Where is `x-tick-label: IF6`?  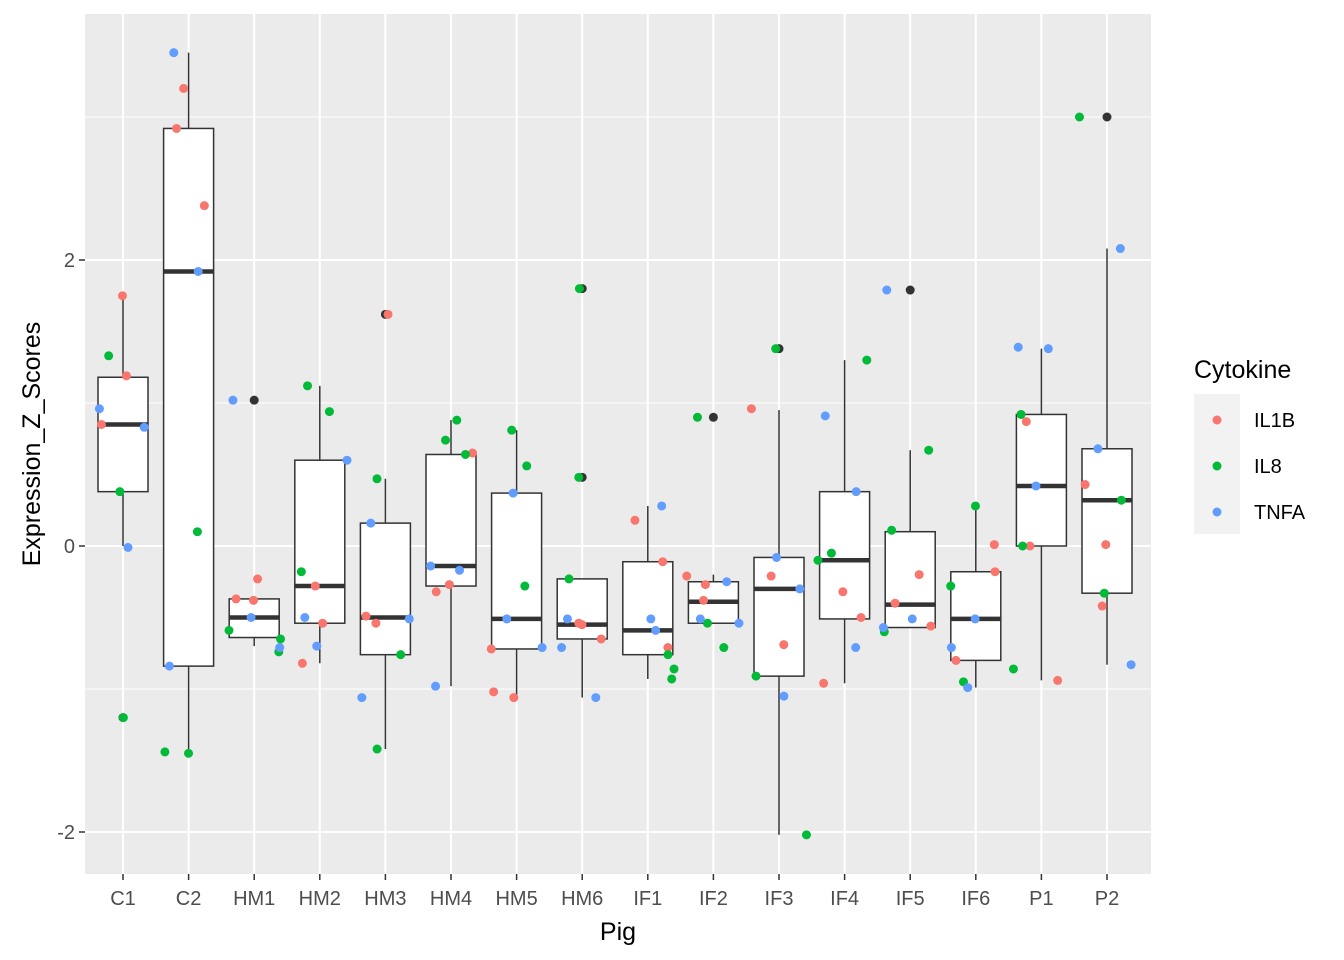 x-tick-label: IF6 is located at coordinates (975, 899).